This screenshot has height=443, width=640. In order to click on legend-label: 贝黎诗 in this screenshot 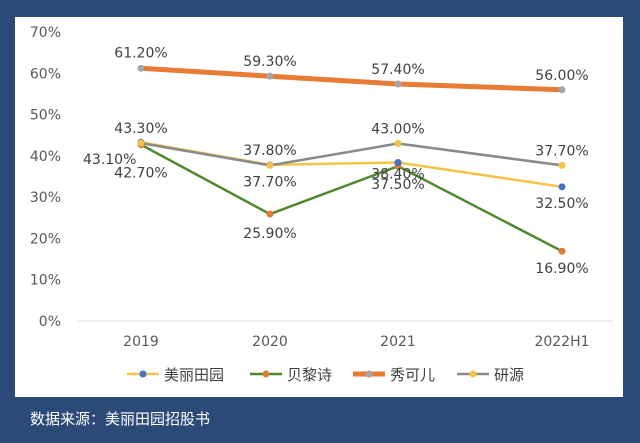, I will do `click(309, 375)`.